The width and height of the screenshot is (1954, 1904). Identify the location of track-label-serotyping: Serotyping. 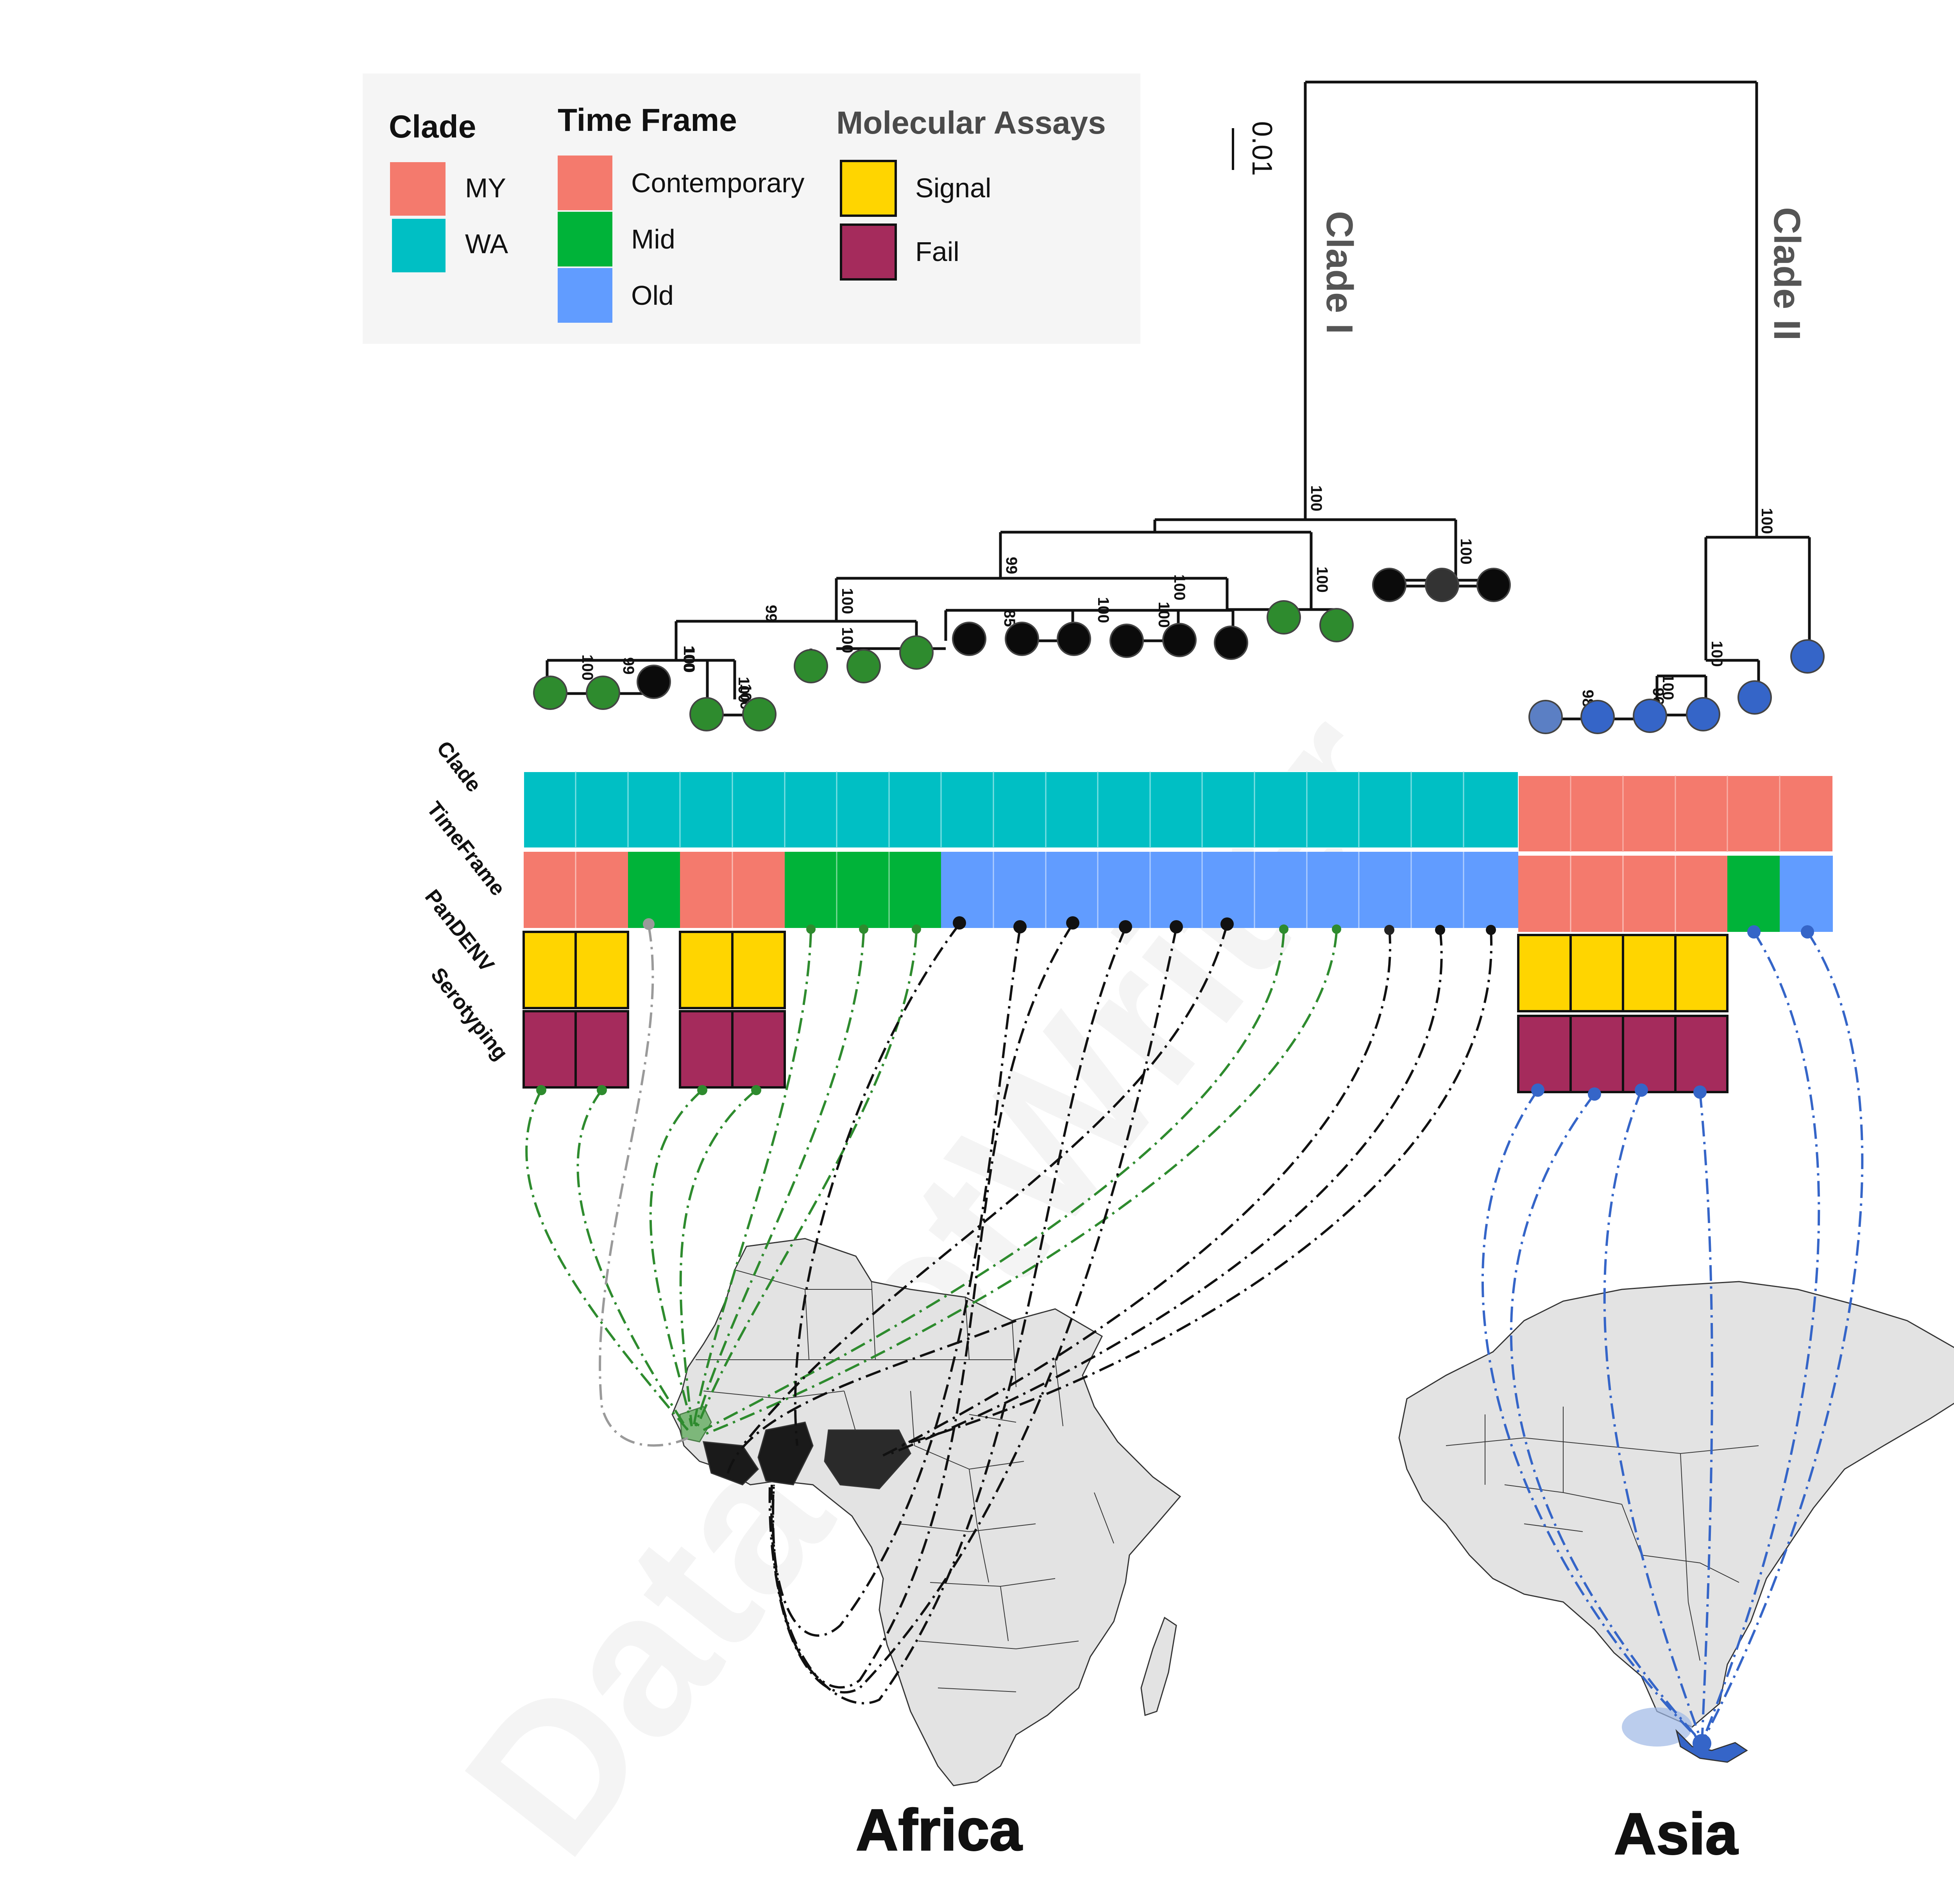
(469, 1013).